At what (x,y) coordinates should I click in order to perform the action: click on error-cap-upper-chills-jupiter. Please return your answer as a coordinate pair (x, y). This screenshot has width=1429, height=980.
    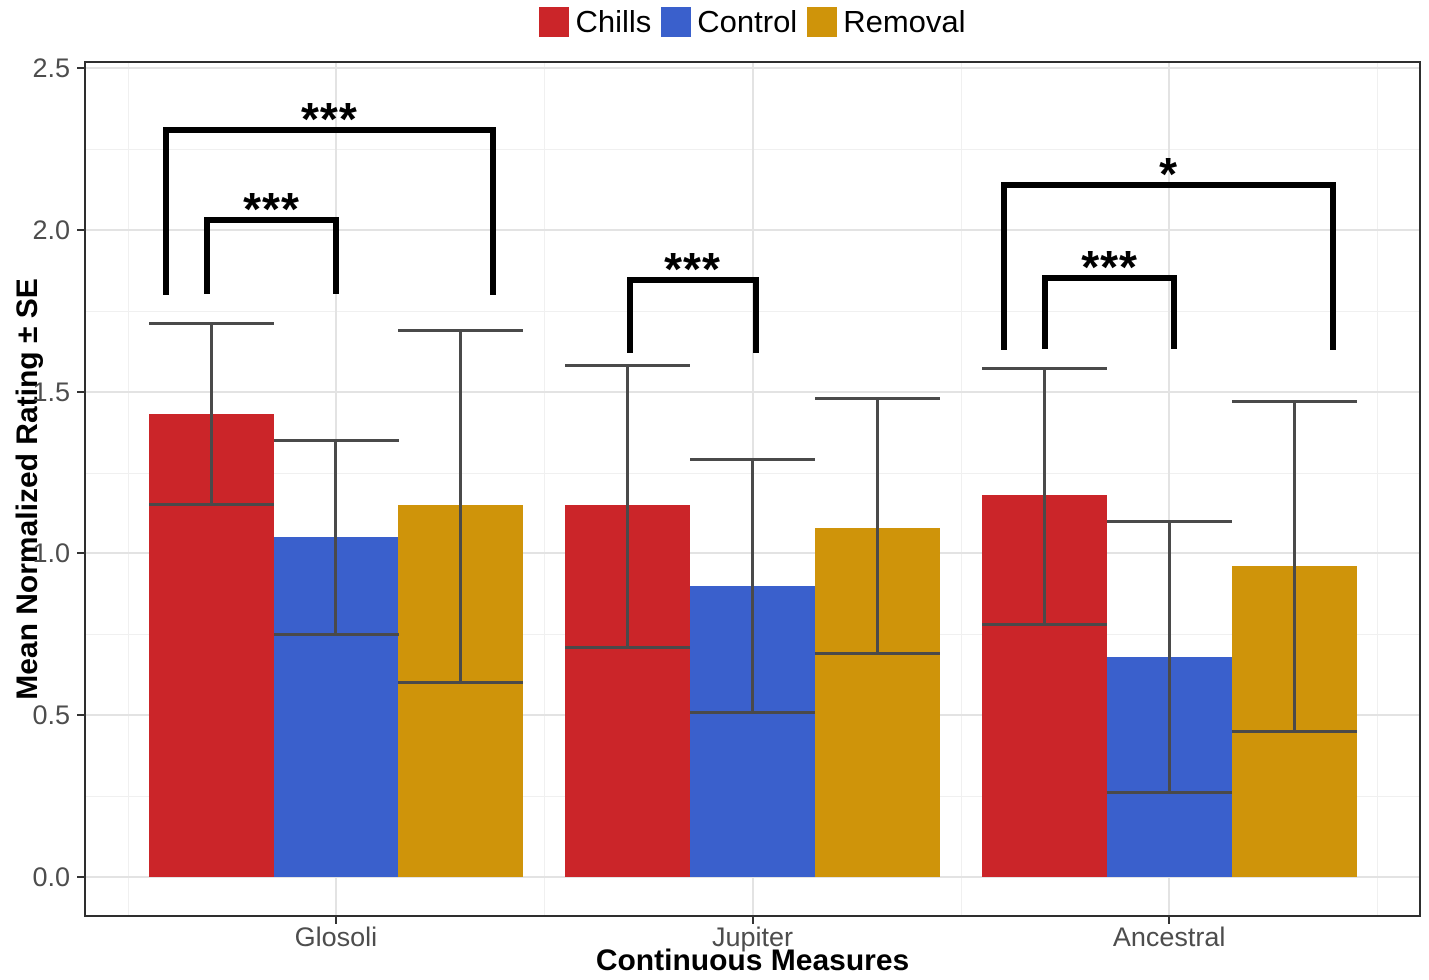
    Looking at the image, I should click on (627, 366).